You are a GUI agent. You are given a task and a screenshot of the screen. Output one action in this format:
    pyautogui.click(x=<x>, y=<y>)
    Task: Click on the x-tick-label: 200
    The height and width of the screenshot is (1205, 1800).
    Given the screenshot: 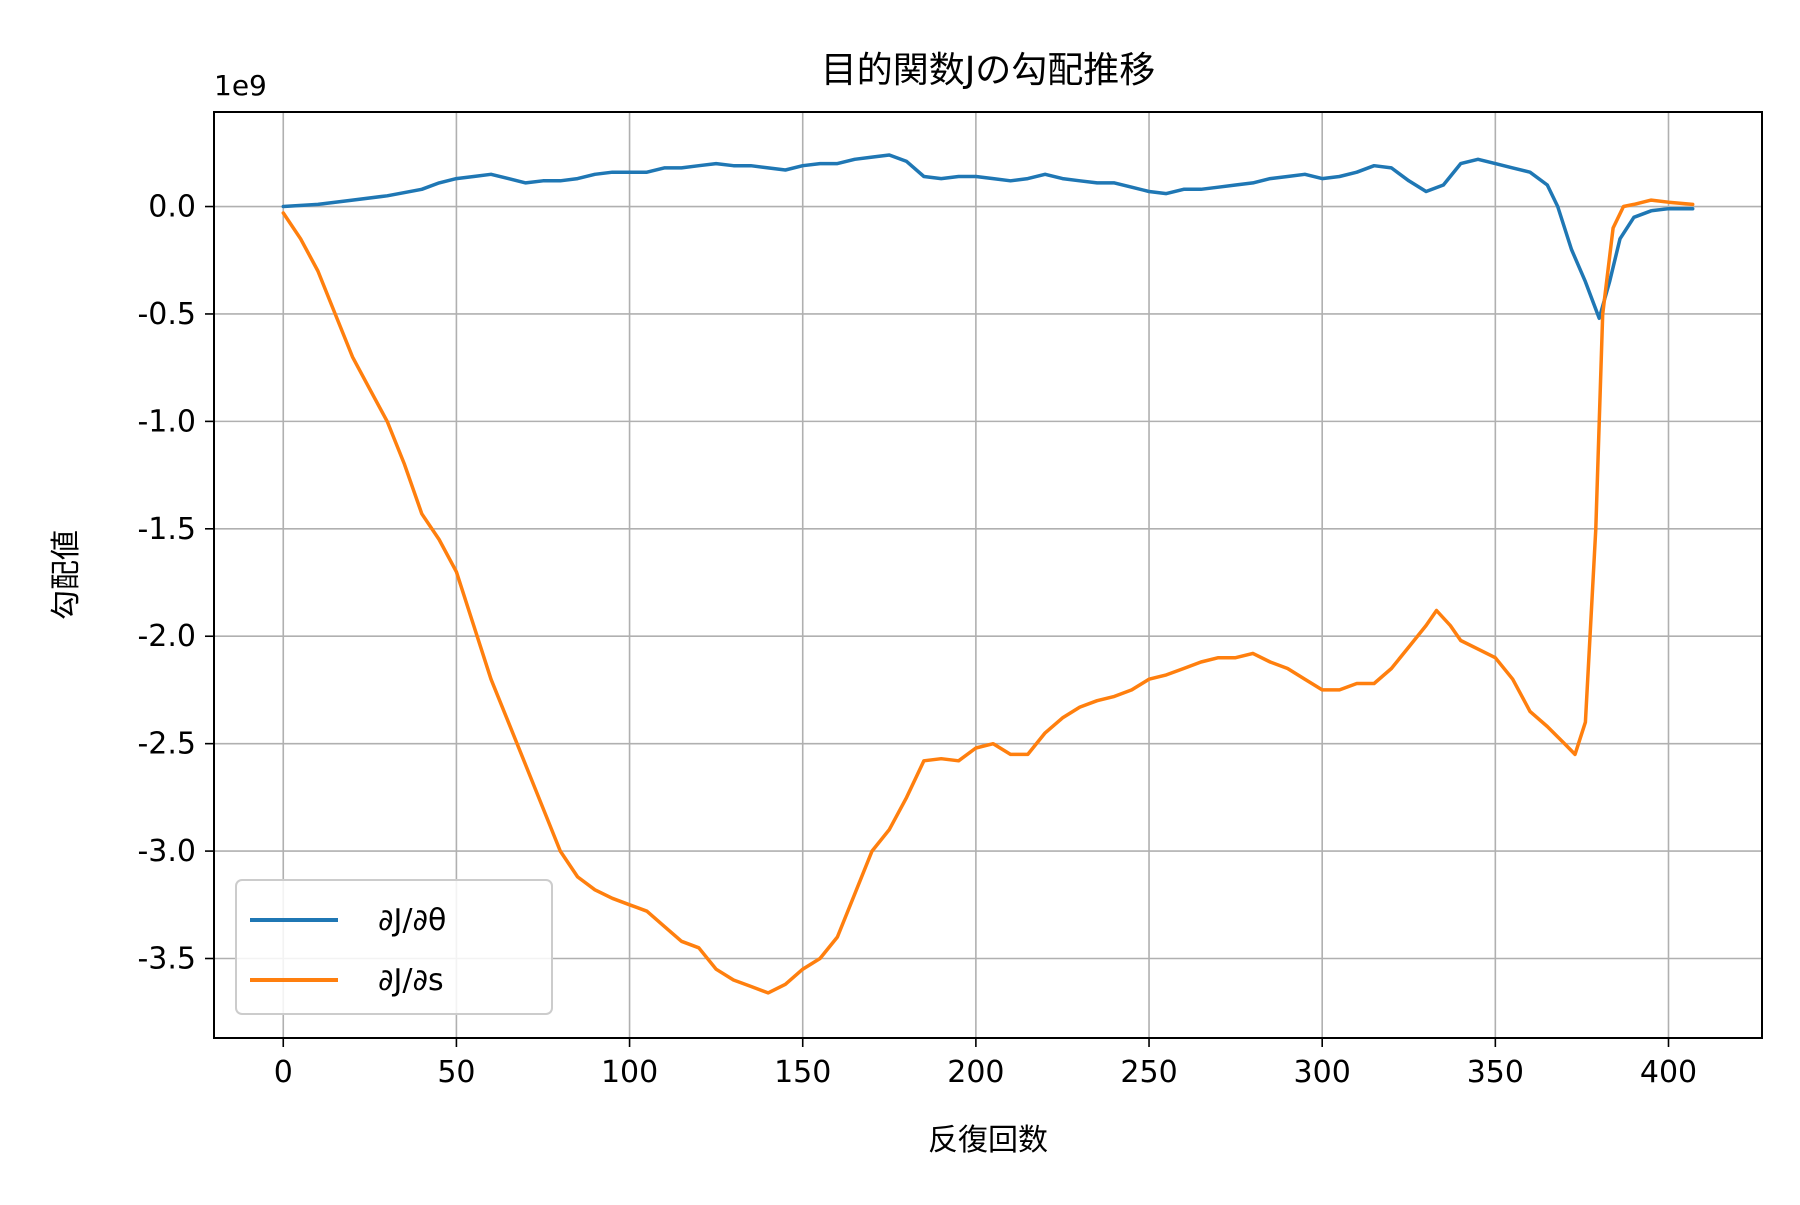 What is the action you would take?
    pyautogui.click(x=975, y=1072)
    